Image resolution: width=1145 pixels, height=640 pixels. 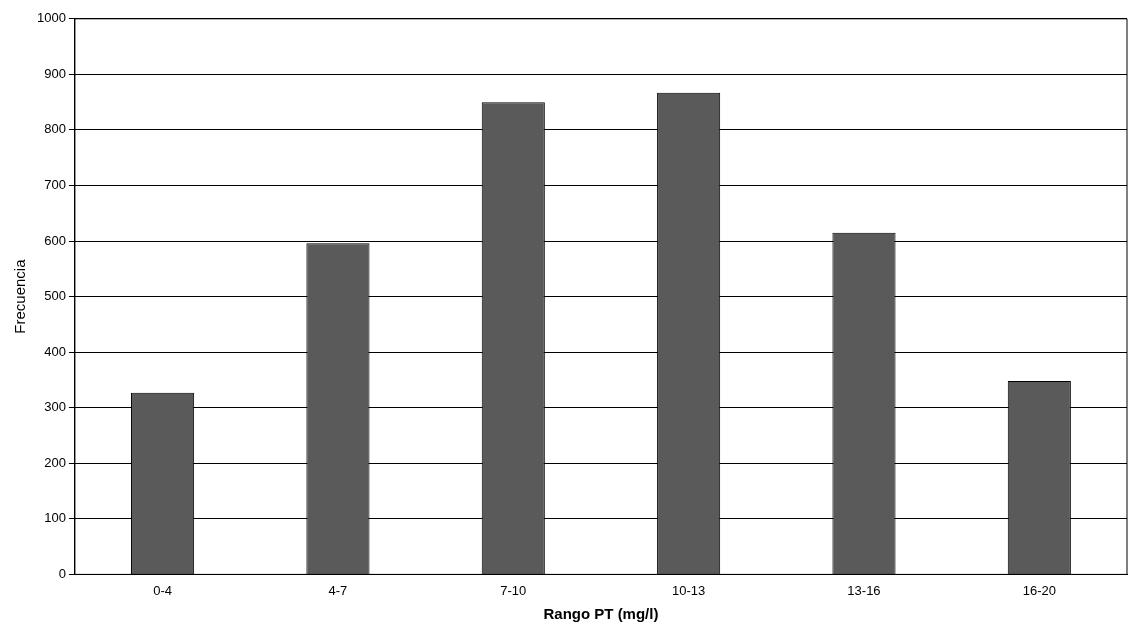 I want to click on y-tick-label: 800, so click(x=55, y=129).